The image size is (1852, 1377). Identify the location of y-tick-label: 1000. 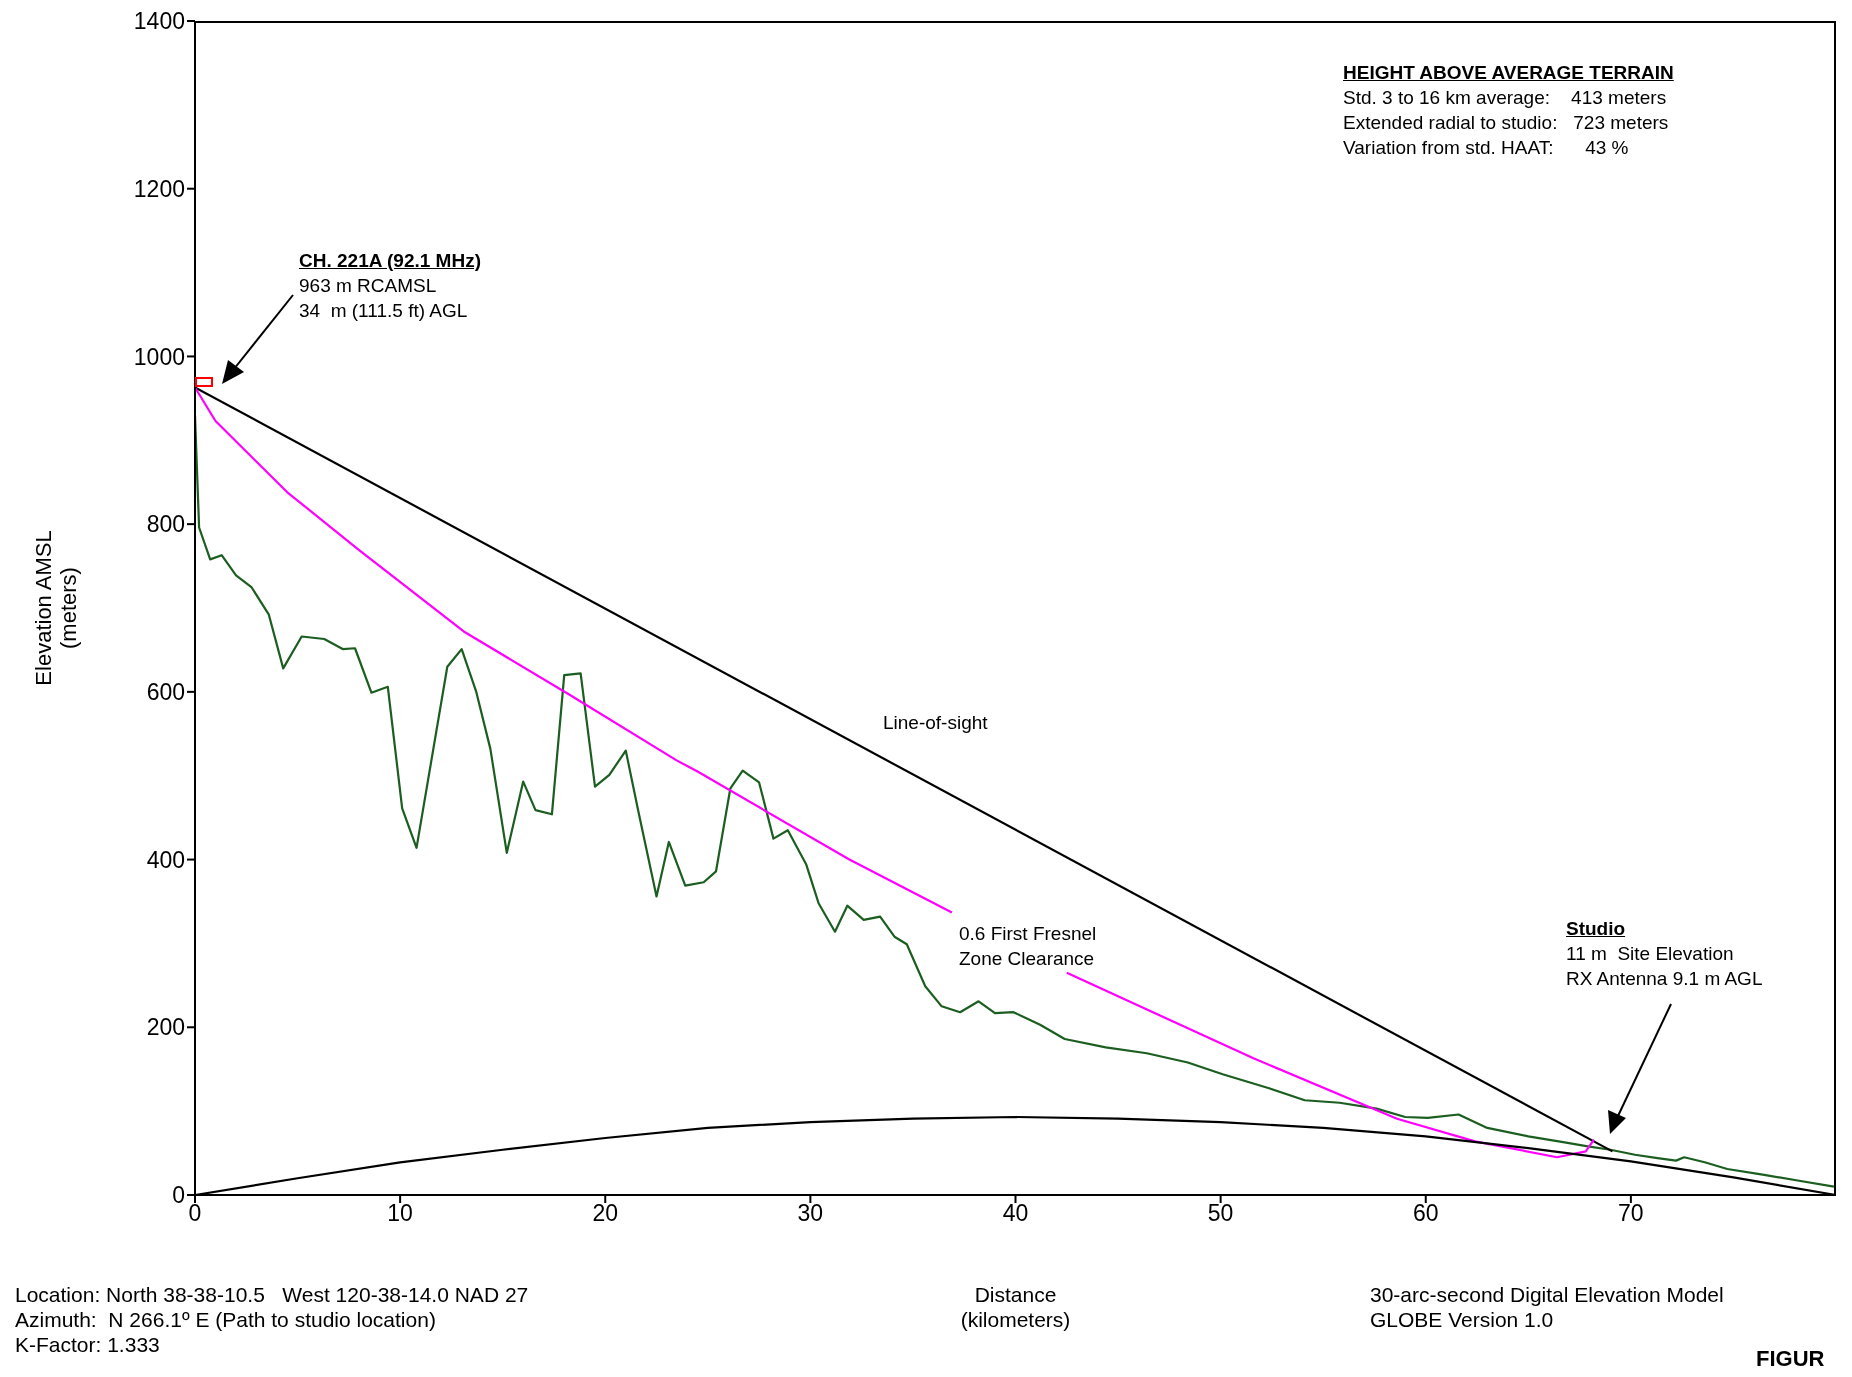
(159, 356).